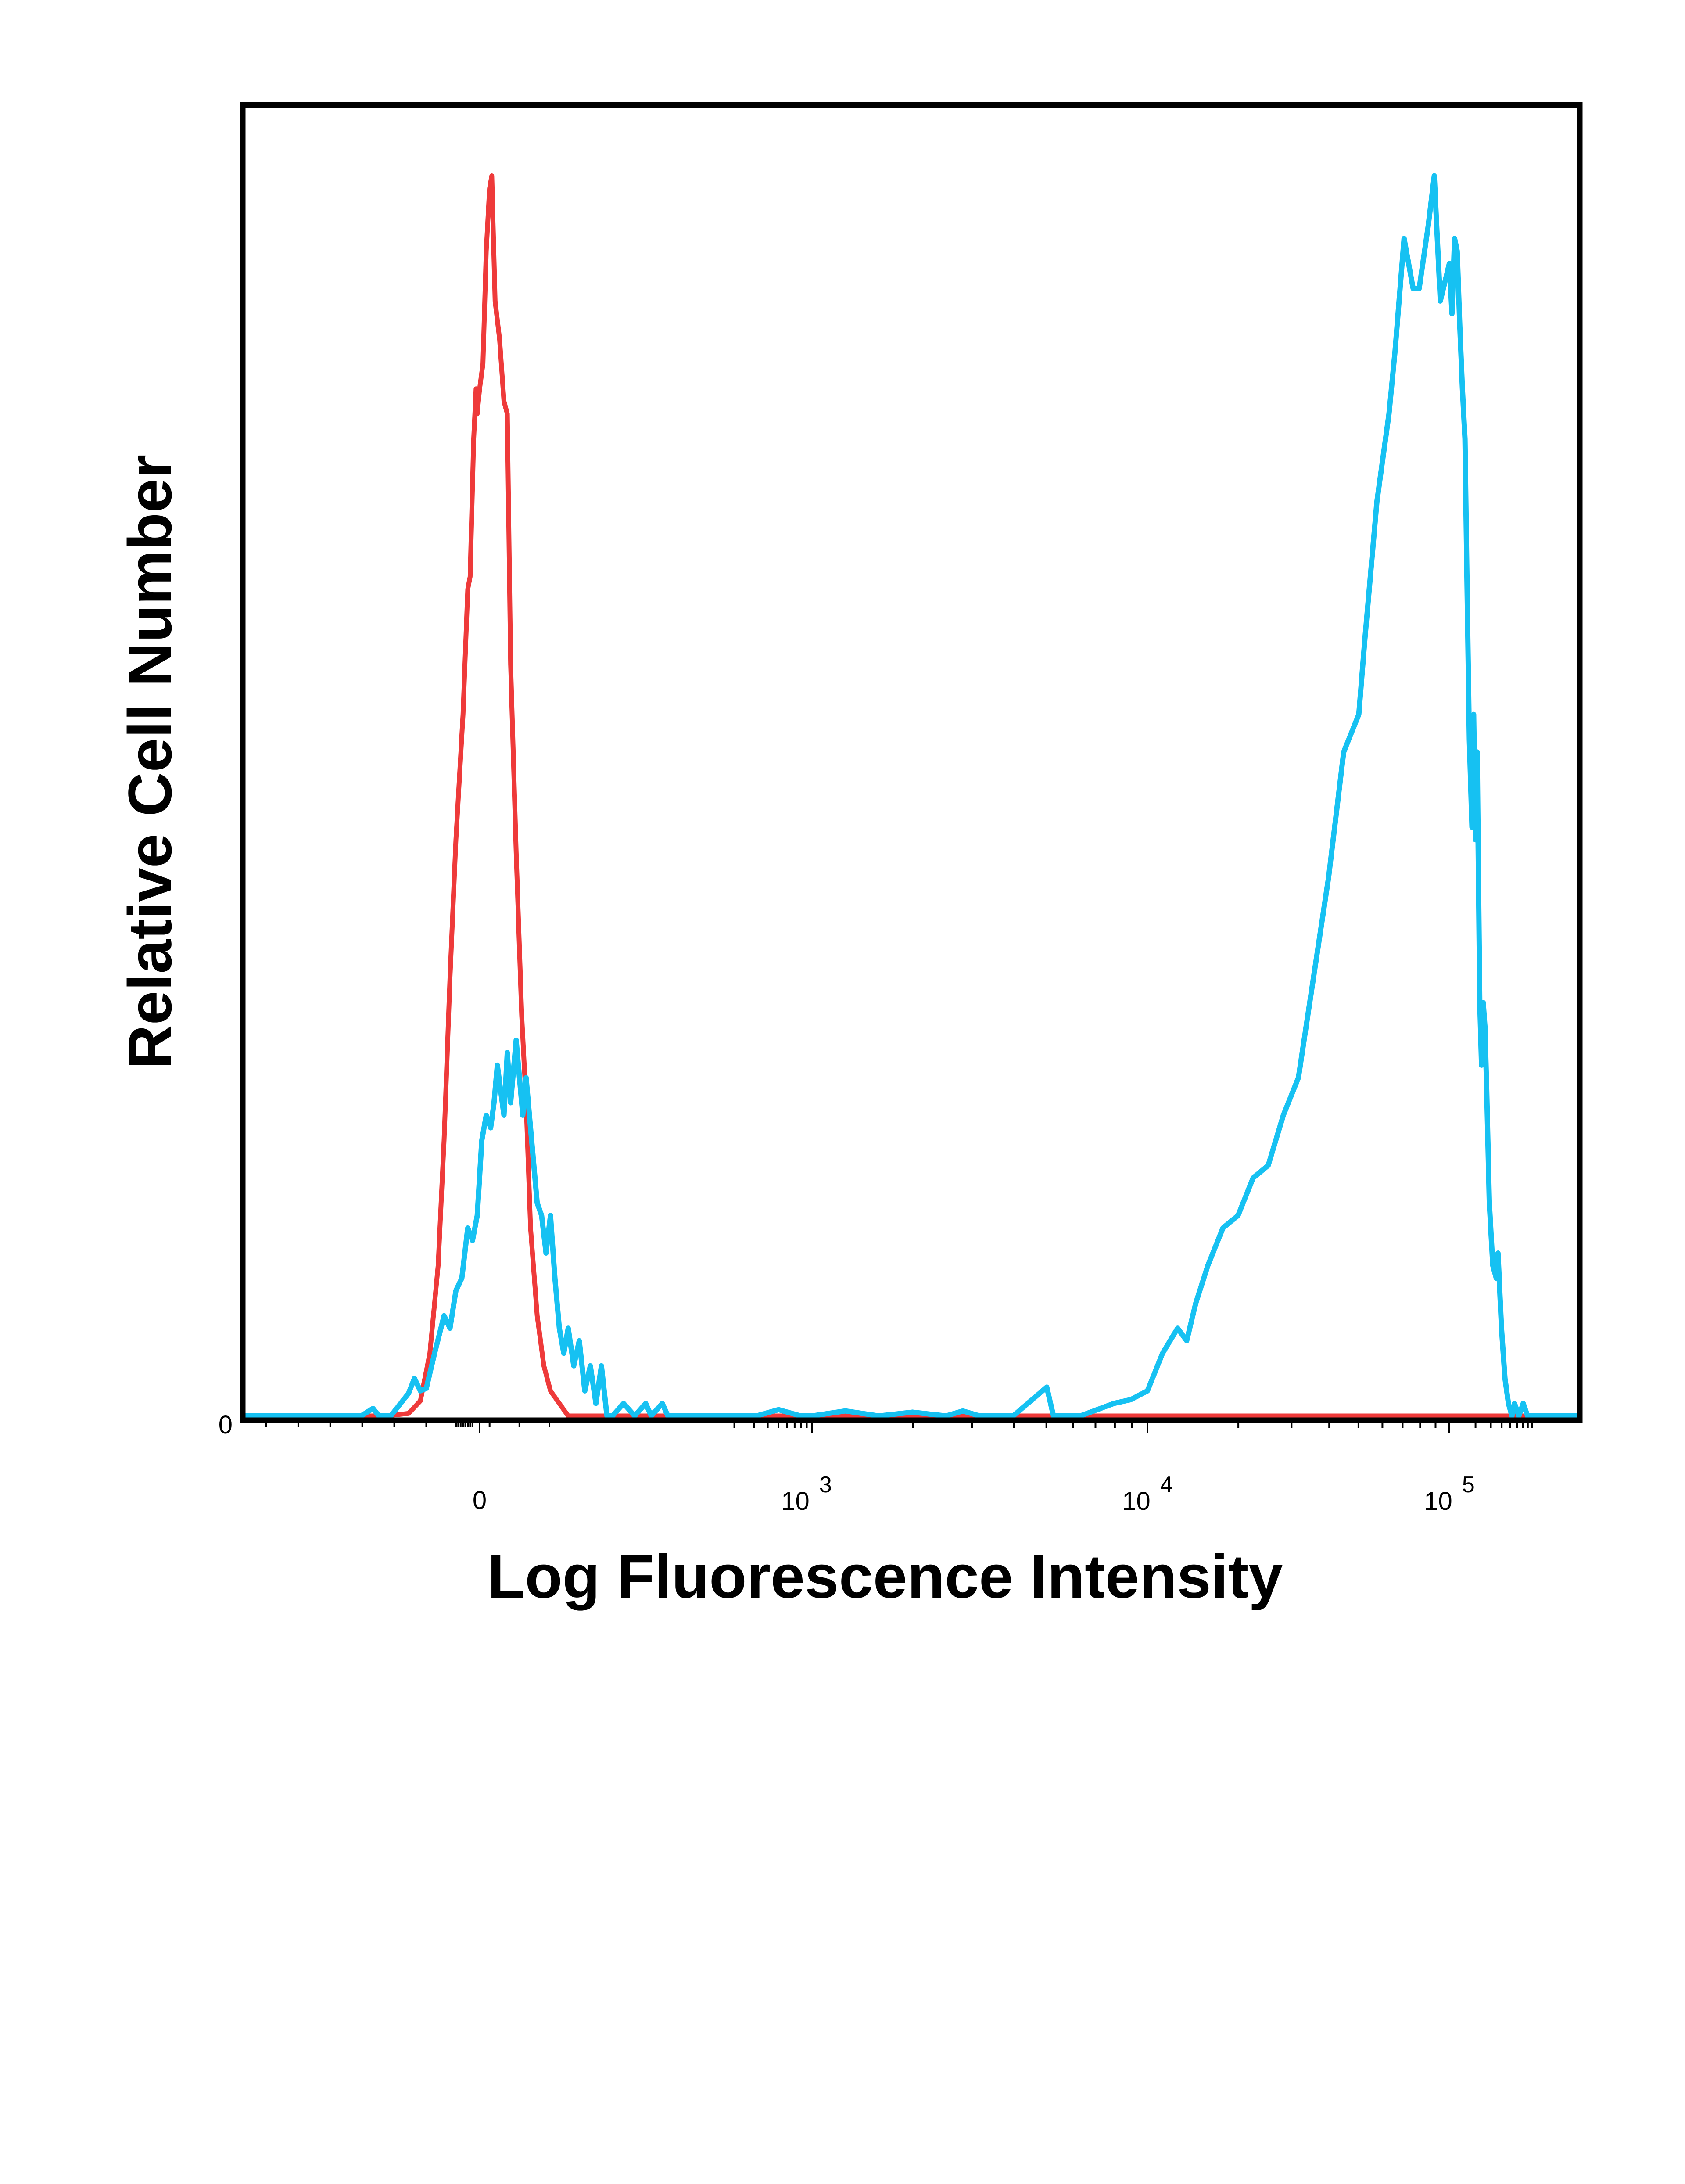 The height and width of the screenshot is (2184, 1685). I want to click on x-tick-label-1e4-exp: 4, so click(1166, 1485).